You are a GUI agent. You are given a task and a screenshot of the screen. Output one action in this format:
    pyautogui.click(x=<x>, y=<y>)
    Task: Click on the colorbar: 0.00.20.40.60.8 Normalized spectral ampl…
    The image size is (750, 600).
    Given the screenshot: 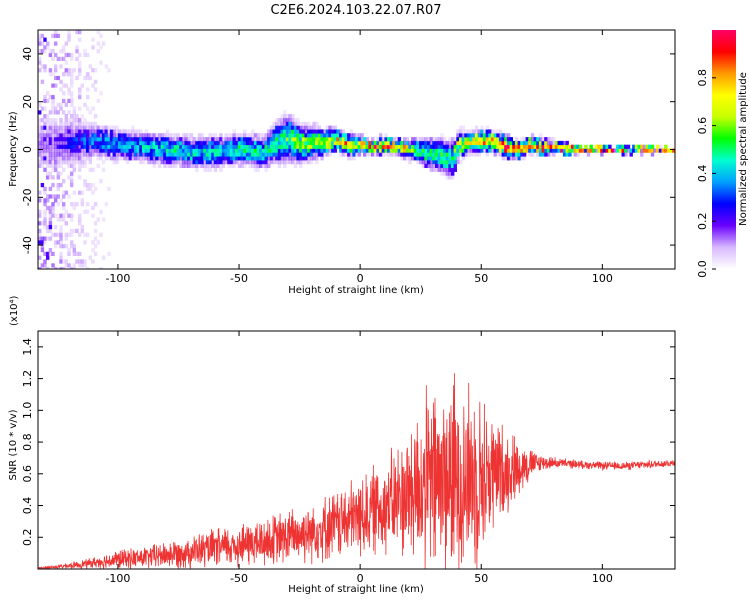 What is the action you would take?
    pyautogui.click(x=722, y=154)
    